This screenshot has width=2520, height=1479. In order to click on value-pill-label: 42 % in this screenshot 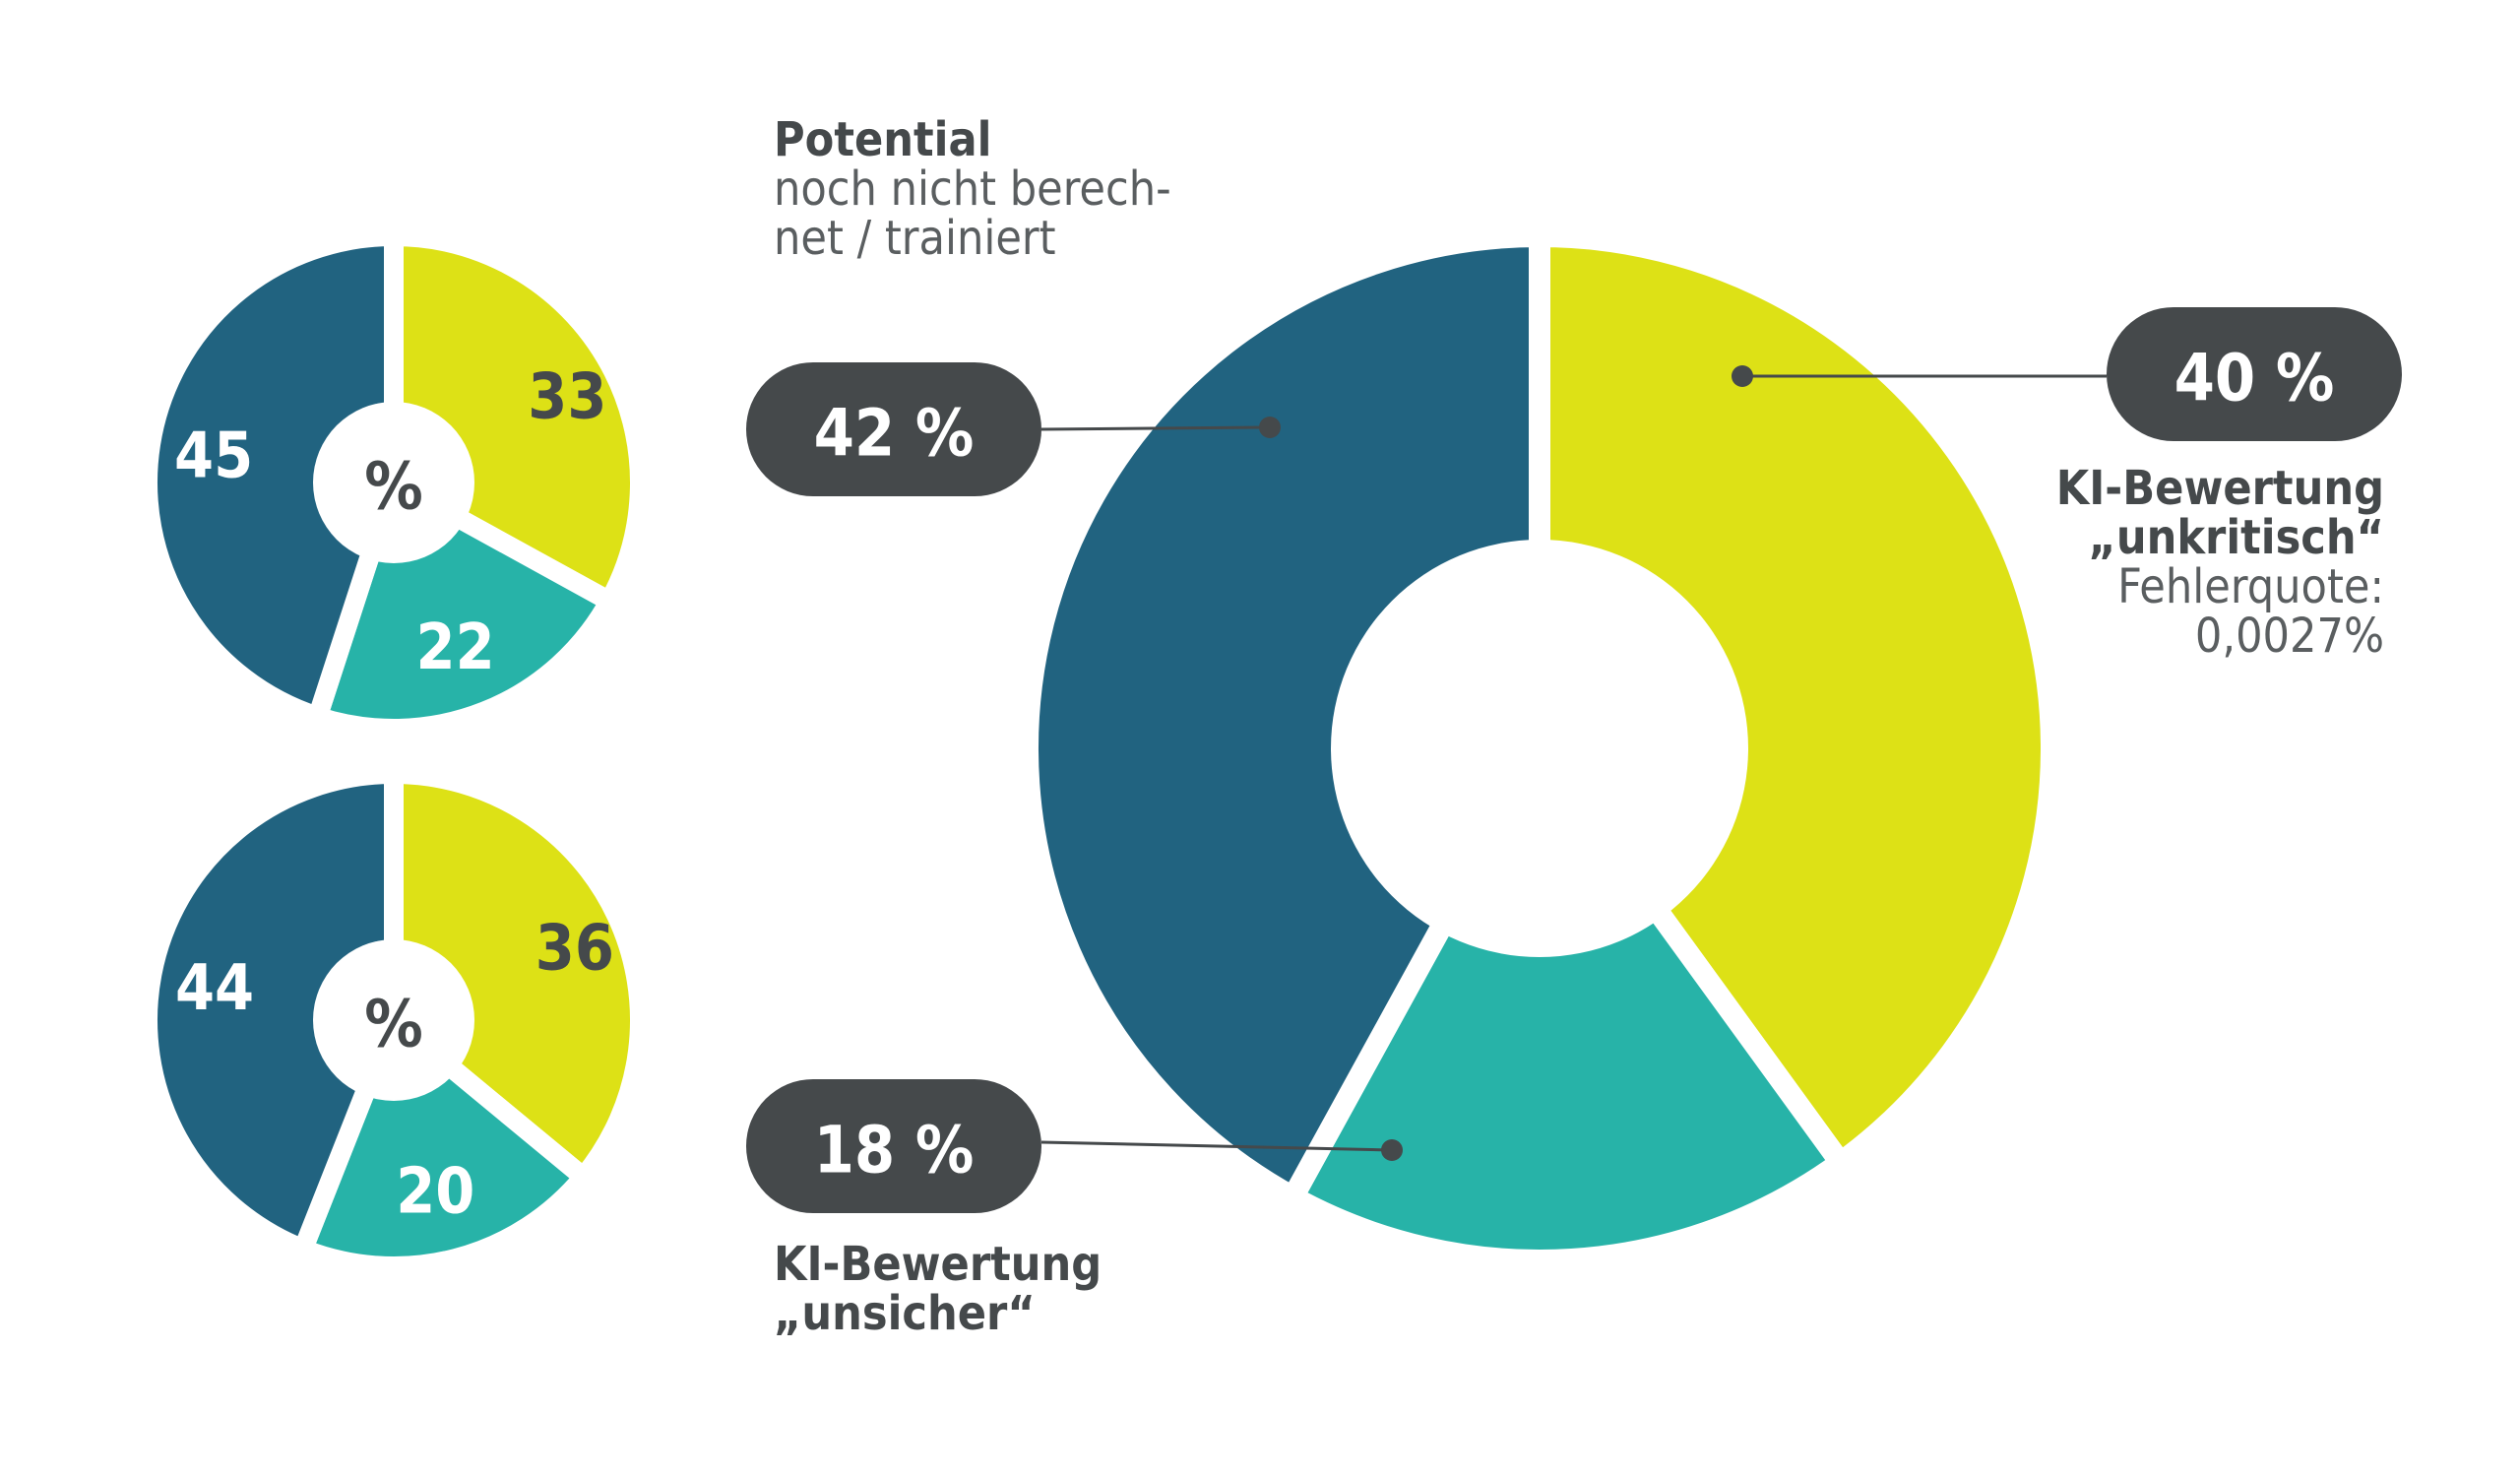, I will do `click(894, 434)`.